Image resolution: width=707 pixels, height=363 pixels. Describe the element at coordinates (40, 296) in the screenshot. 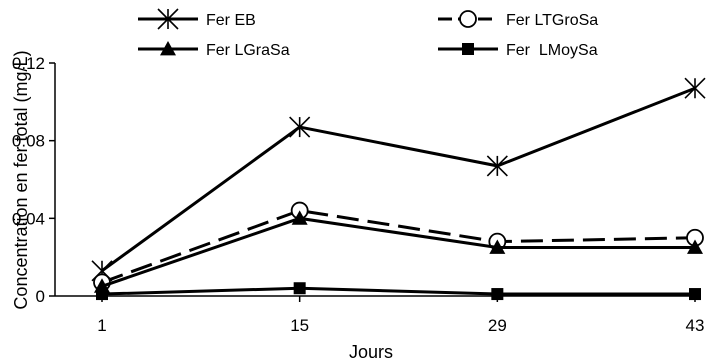

I see `y-tick-label: 0` at that location.